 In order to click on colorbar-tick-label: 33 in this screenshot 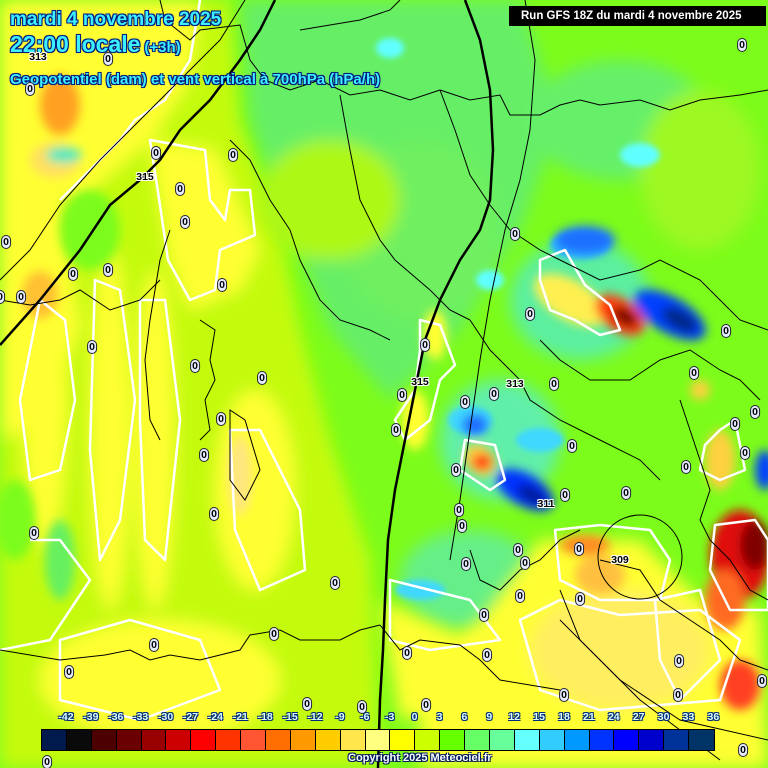, I will do `click(688, 717)`.